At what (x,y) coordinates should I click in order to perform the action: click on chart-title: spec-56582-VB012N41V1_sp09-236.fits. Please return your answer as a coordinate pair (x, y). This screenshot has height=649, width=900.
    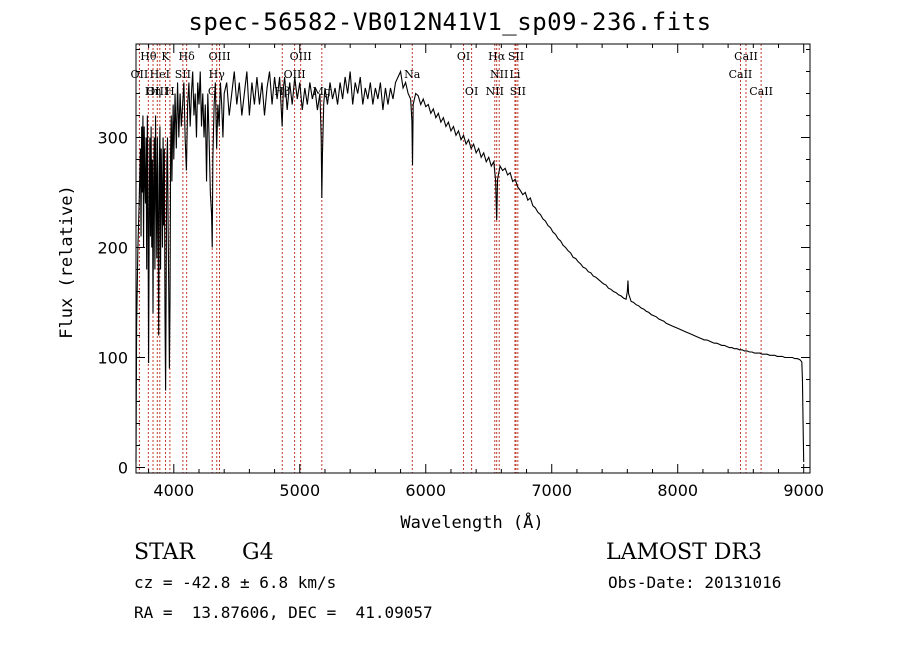
    Looking at the image, I should click on (450, 22).